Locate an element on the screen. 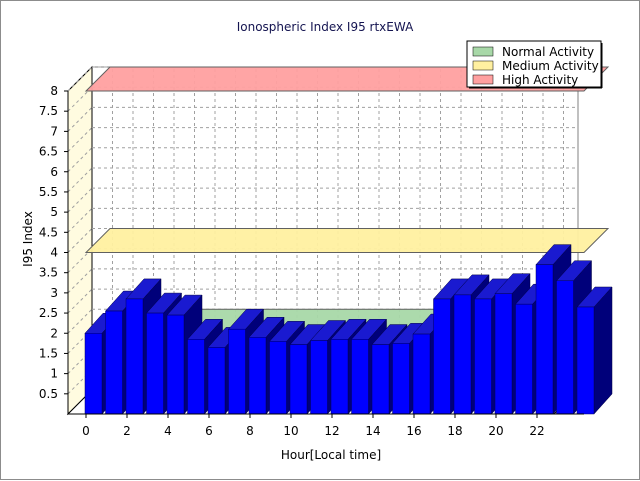 Image resolution: width=640 pixels, height=481 pixels. x-tick-label: 6 is located at coordinates (209, 431).